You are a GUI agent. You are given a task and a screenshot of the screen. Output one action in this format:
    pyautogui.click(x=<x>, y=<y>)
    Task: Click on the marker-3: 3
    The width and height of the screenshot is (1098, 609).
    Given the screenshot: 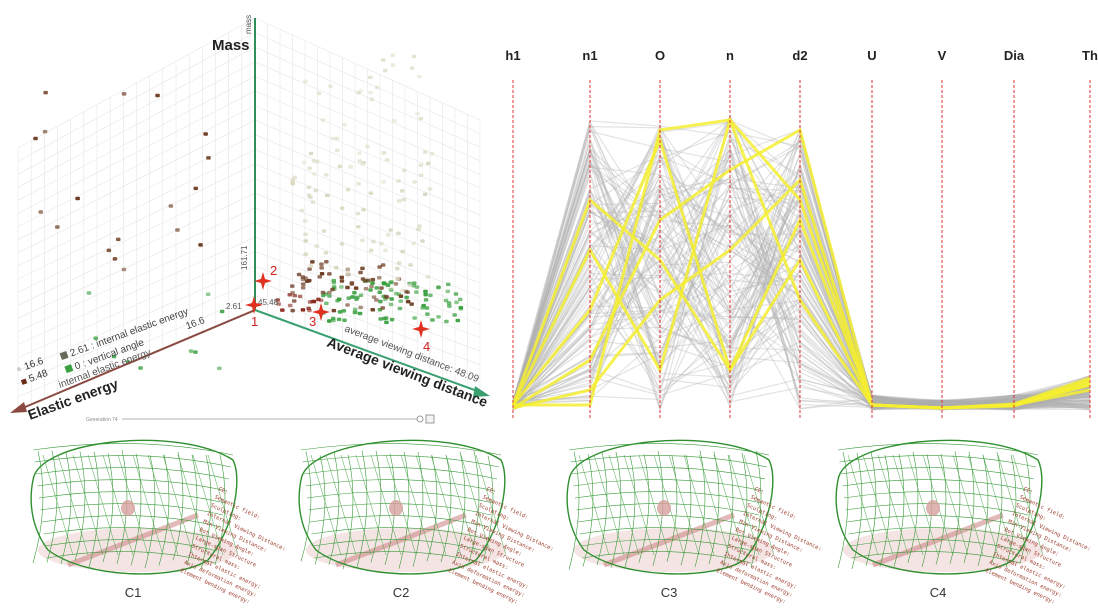 What is the action you would take?
    pyautogui.click(x=319, y=316)
    